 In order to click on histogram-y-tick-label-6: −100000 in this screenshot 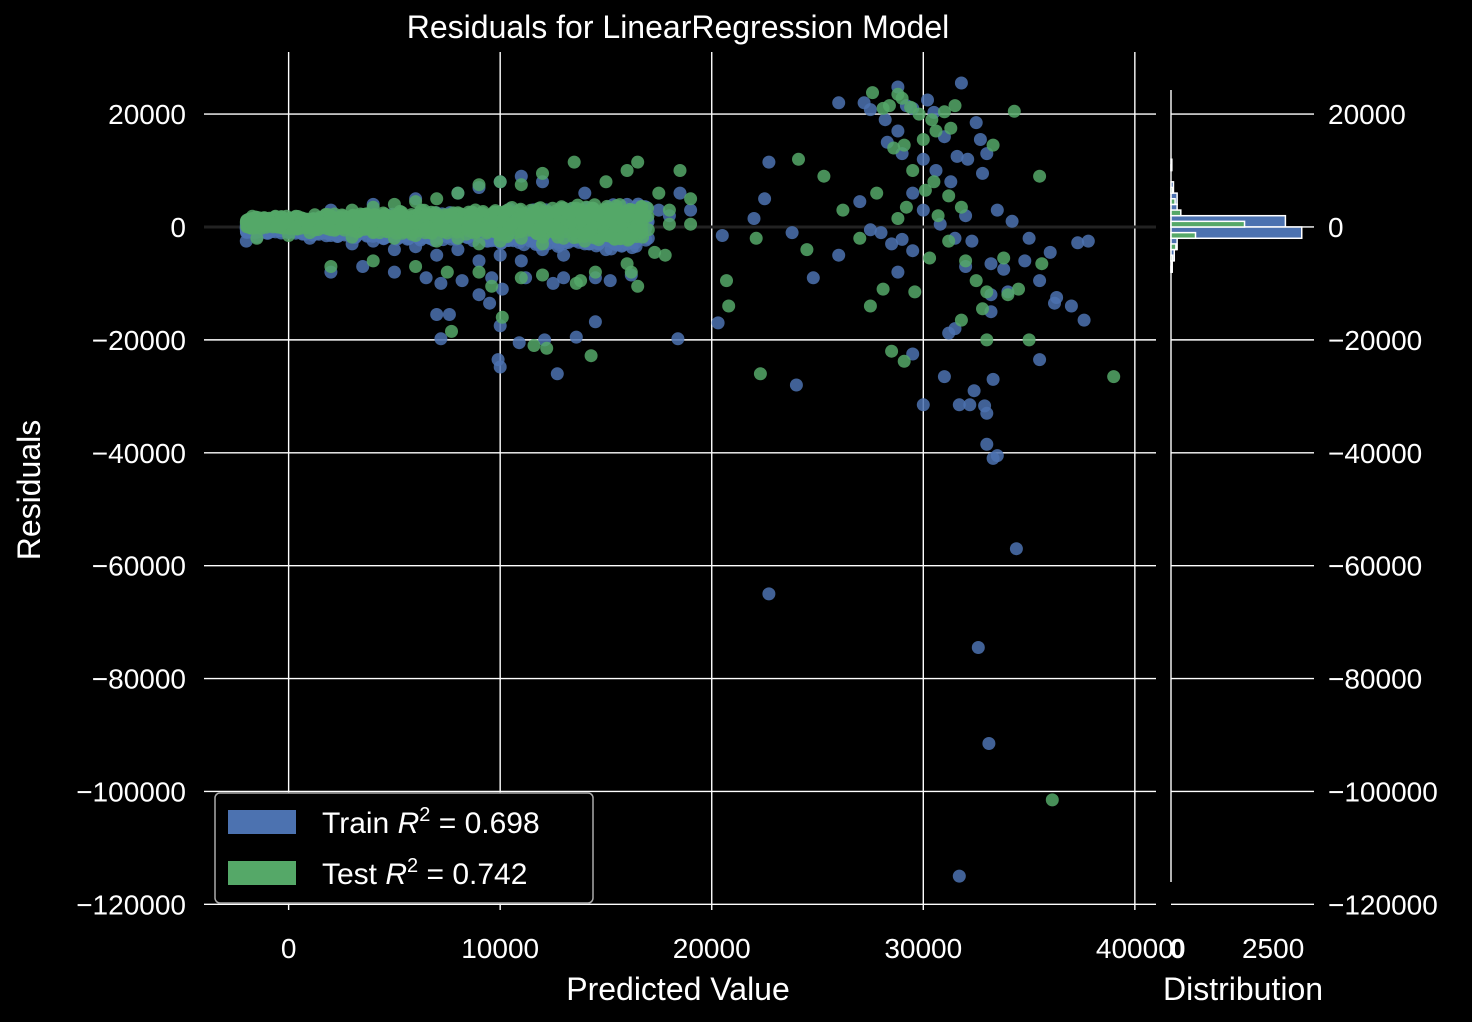, I will do `click(1383, 791)`.